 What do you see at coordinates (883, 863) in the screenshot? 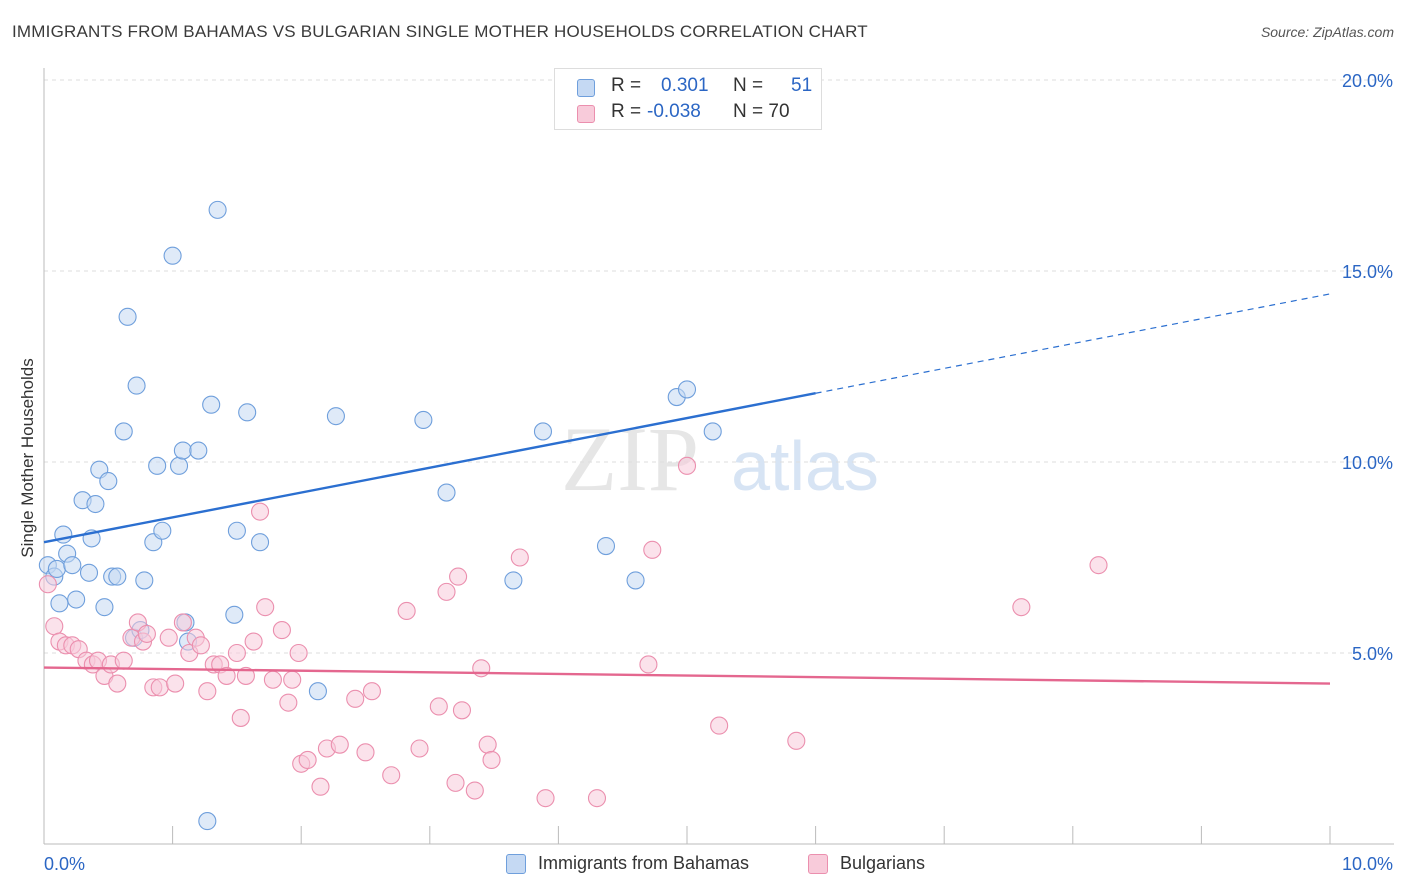
I see `legend-label-bulgarians: Bulgarians` at bounding box center [883, 863].